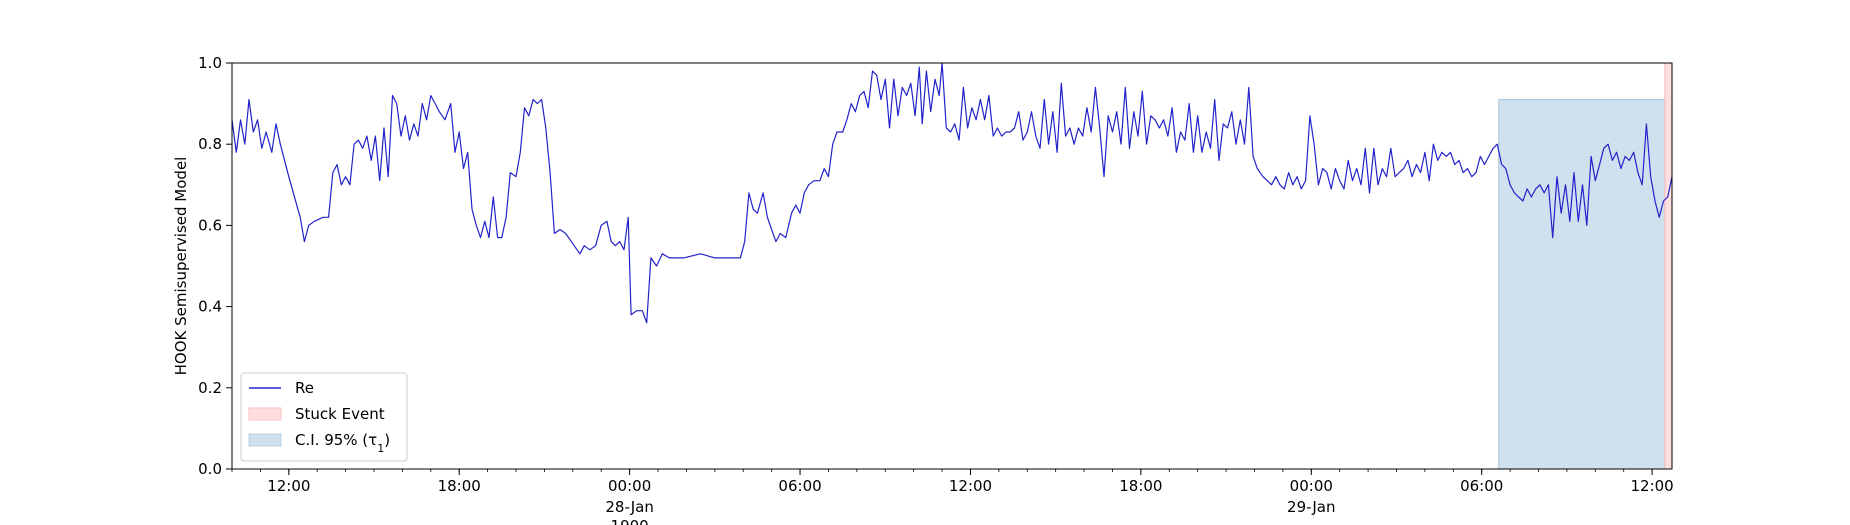 This screenshot has height=525, width=1850. What do you see at coordinates (1311, 507) in the screenshot?
I see `x-date-label: 29-Jan` at bounding box center [1311, 507].